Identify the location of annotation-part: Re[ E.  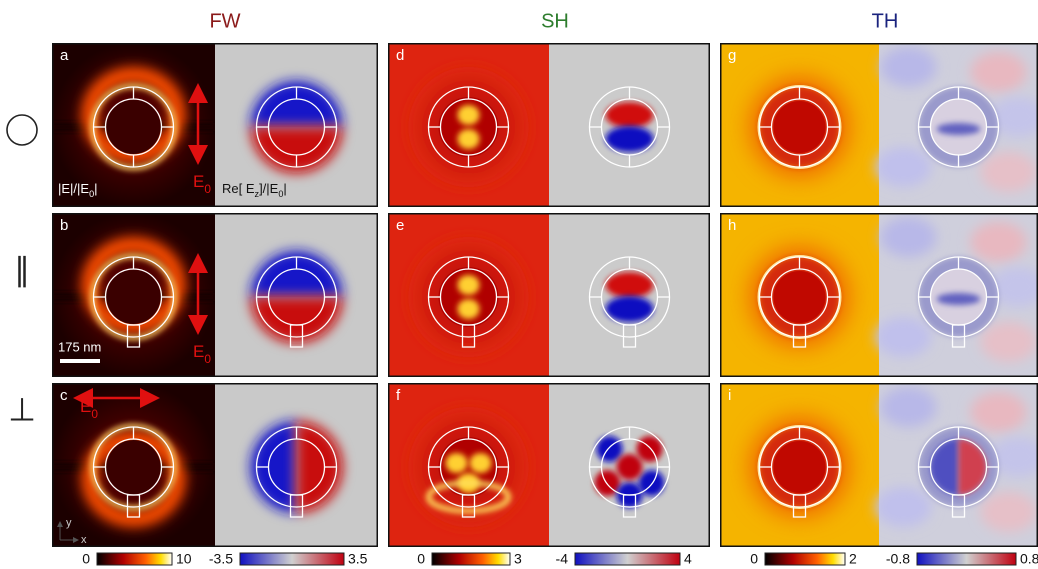
(238, 188).